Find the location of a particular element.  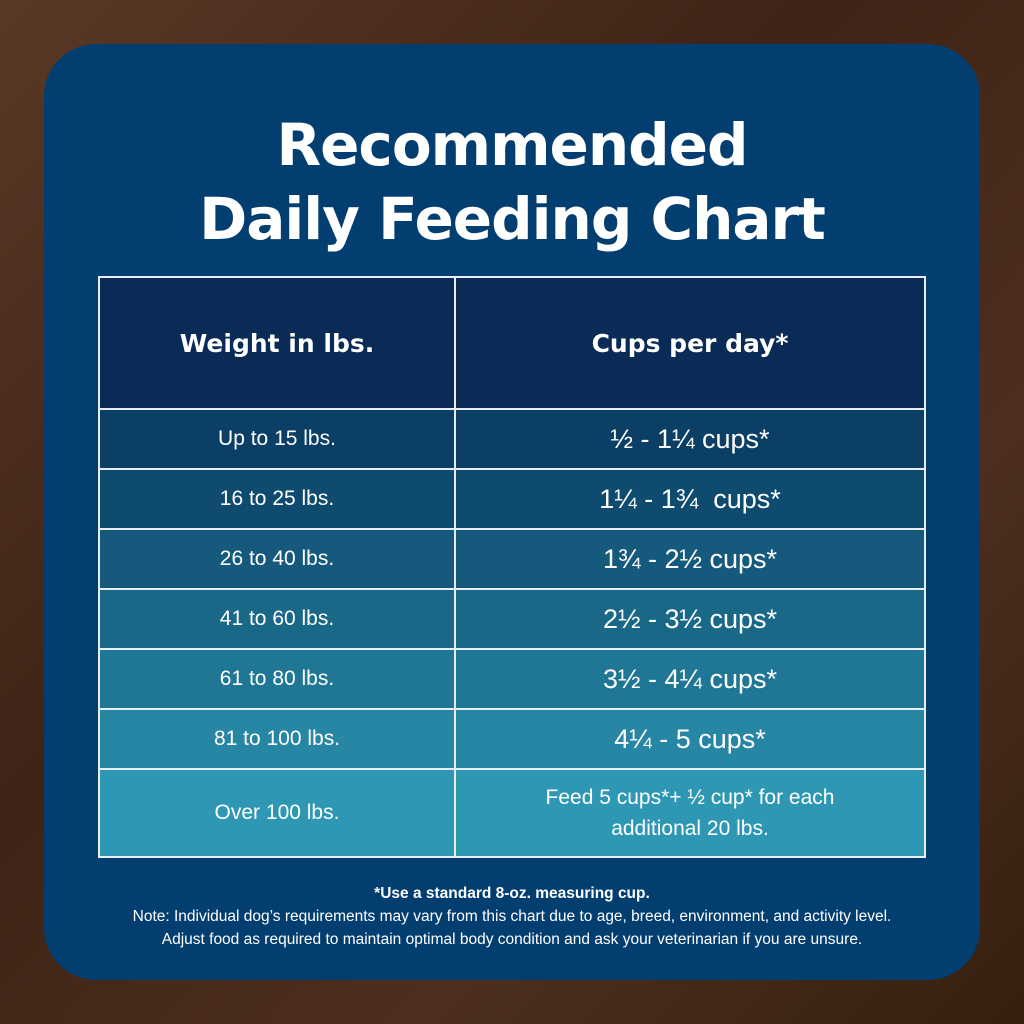

title-line-2: Daily Feeding Chart is located at coordinates (512, 219).